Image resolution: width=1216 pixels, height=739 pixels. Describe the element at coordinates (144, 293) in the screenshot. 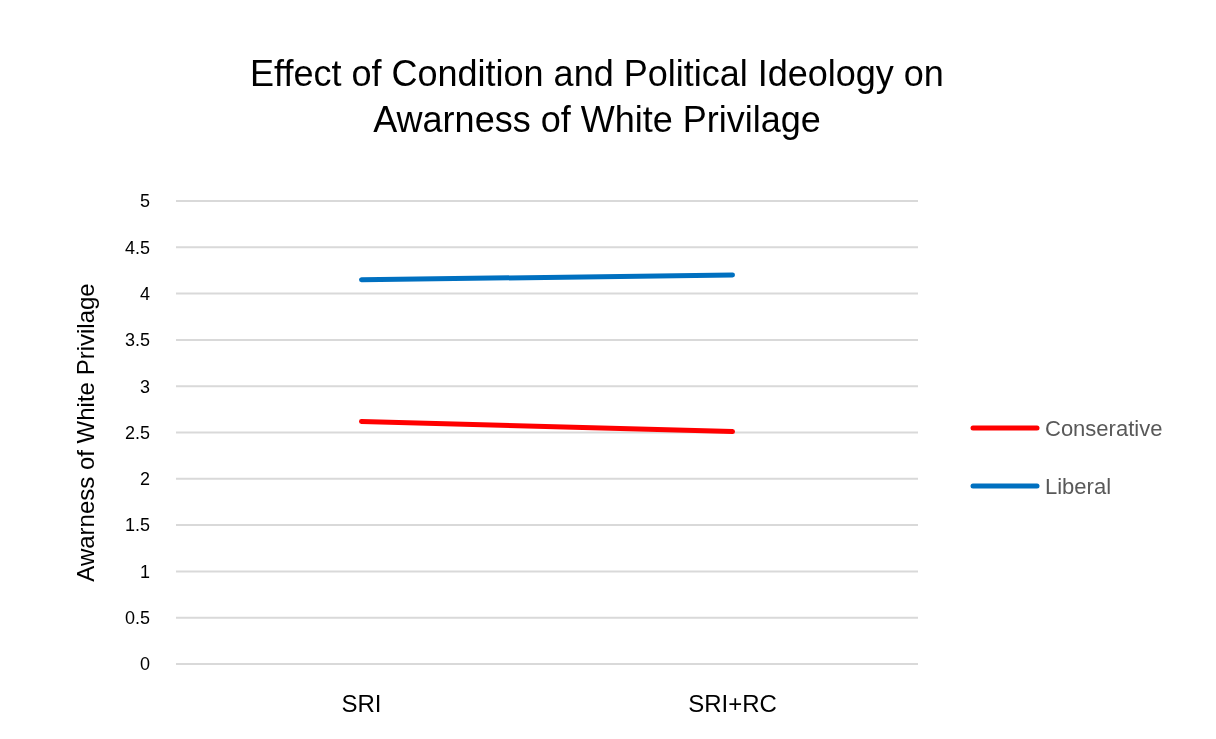

I see `y-tick-label: 4` at that location.